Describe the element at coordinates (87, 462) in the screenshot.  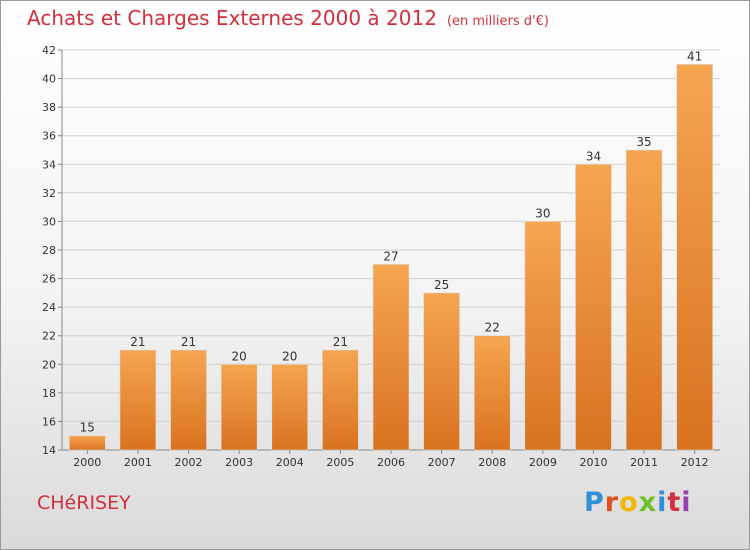
I see `x-tick-label: 2000` at that location.